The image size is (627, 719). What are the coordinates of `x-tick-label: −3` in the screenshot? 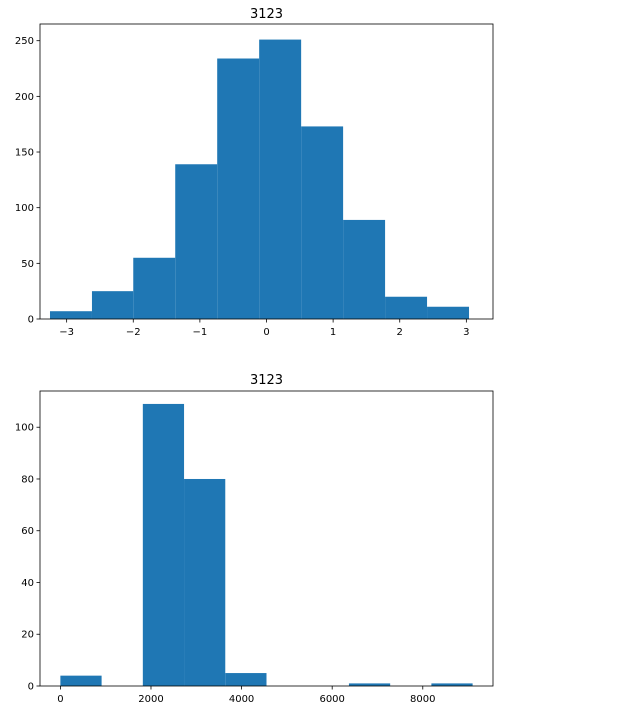 It's located at (66, 332).